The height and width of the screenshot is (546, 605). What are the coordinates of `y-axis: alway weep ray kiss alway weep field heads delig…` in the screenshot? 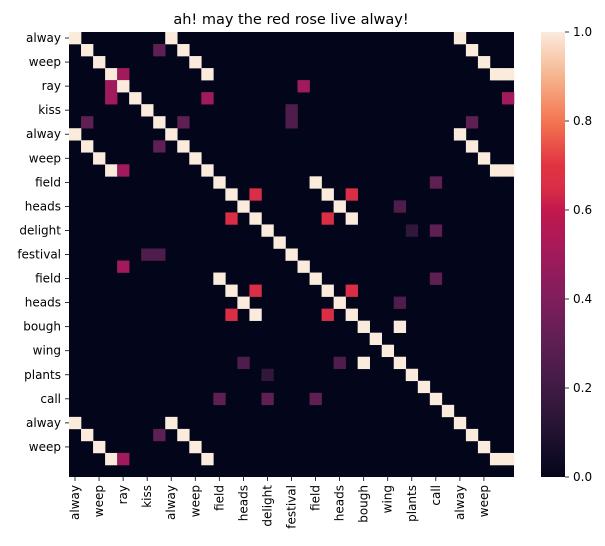 It's located at (43, 242).